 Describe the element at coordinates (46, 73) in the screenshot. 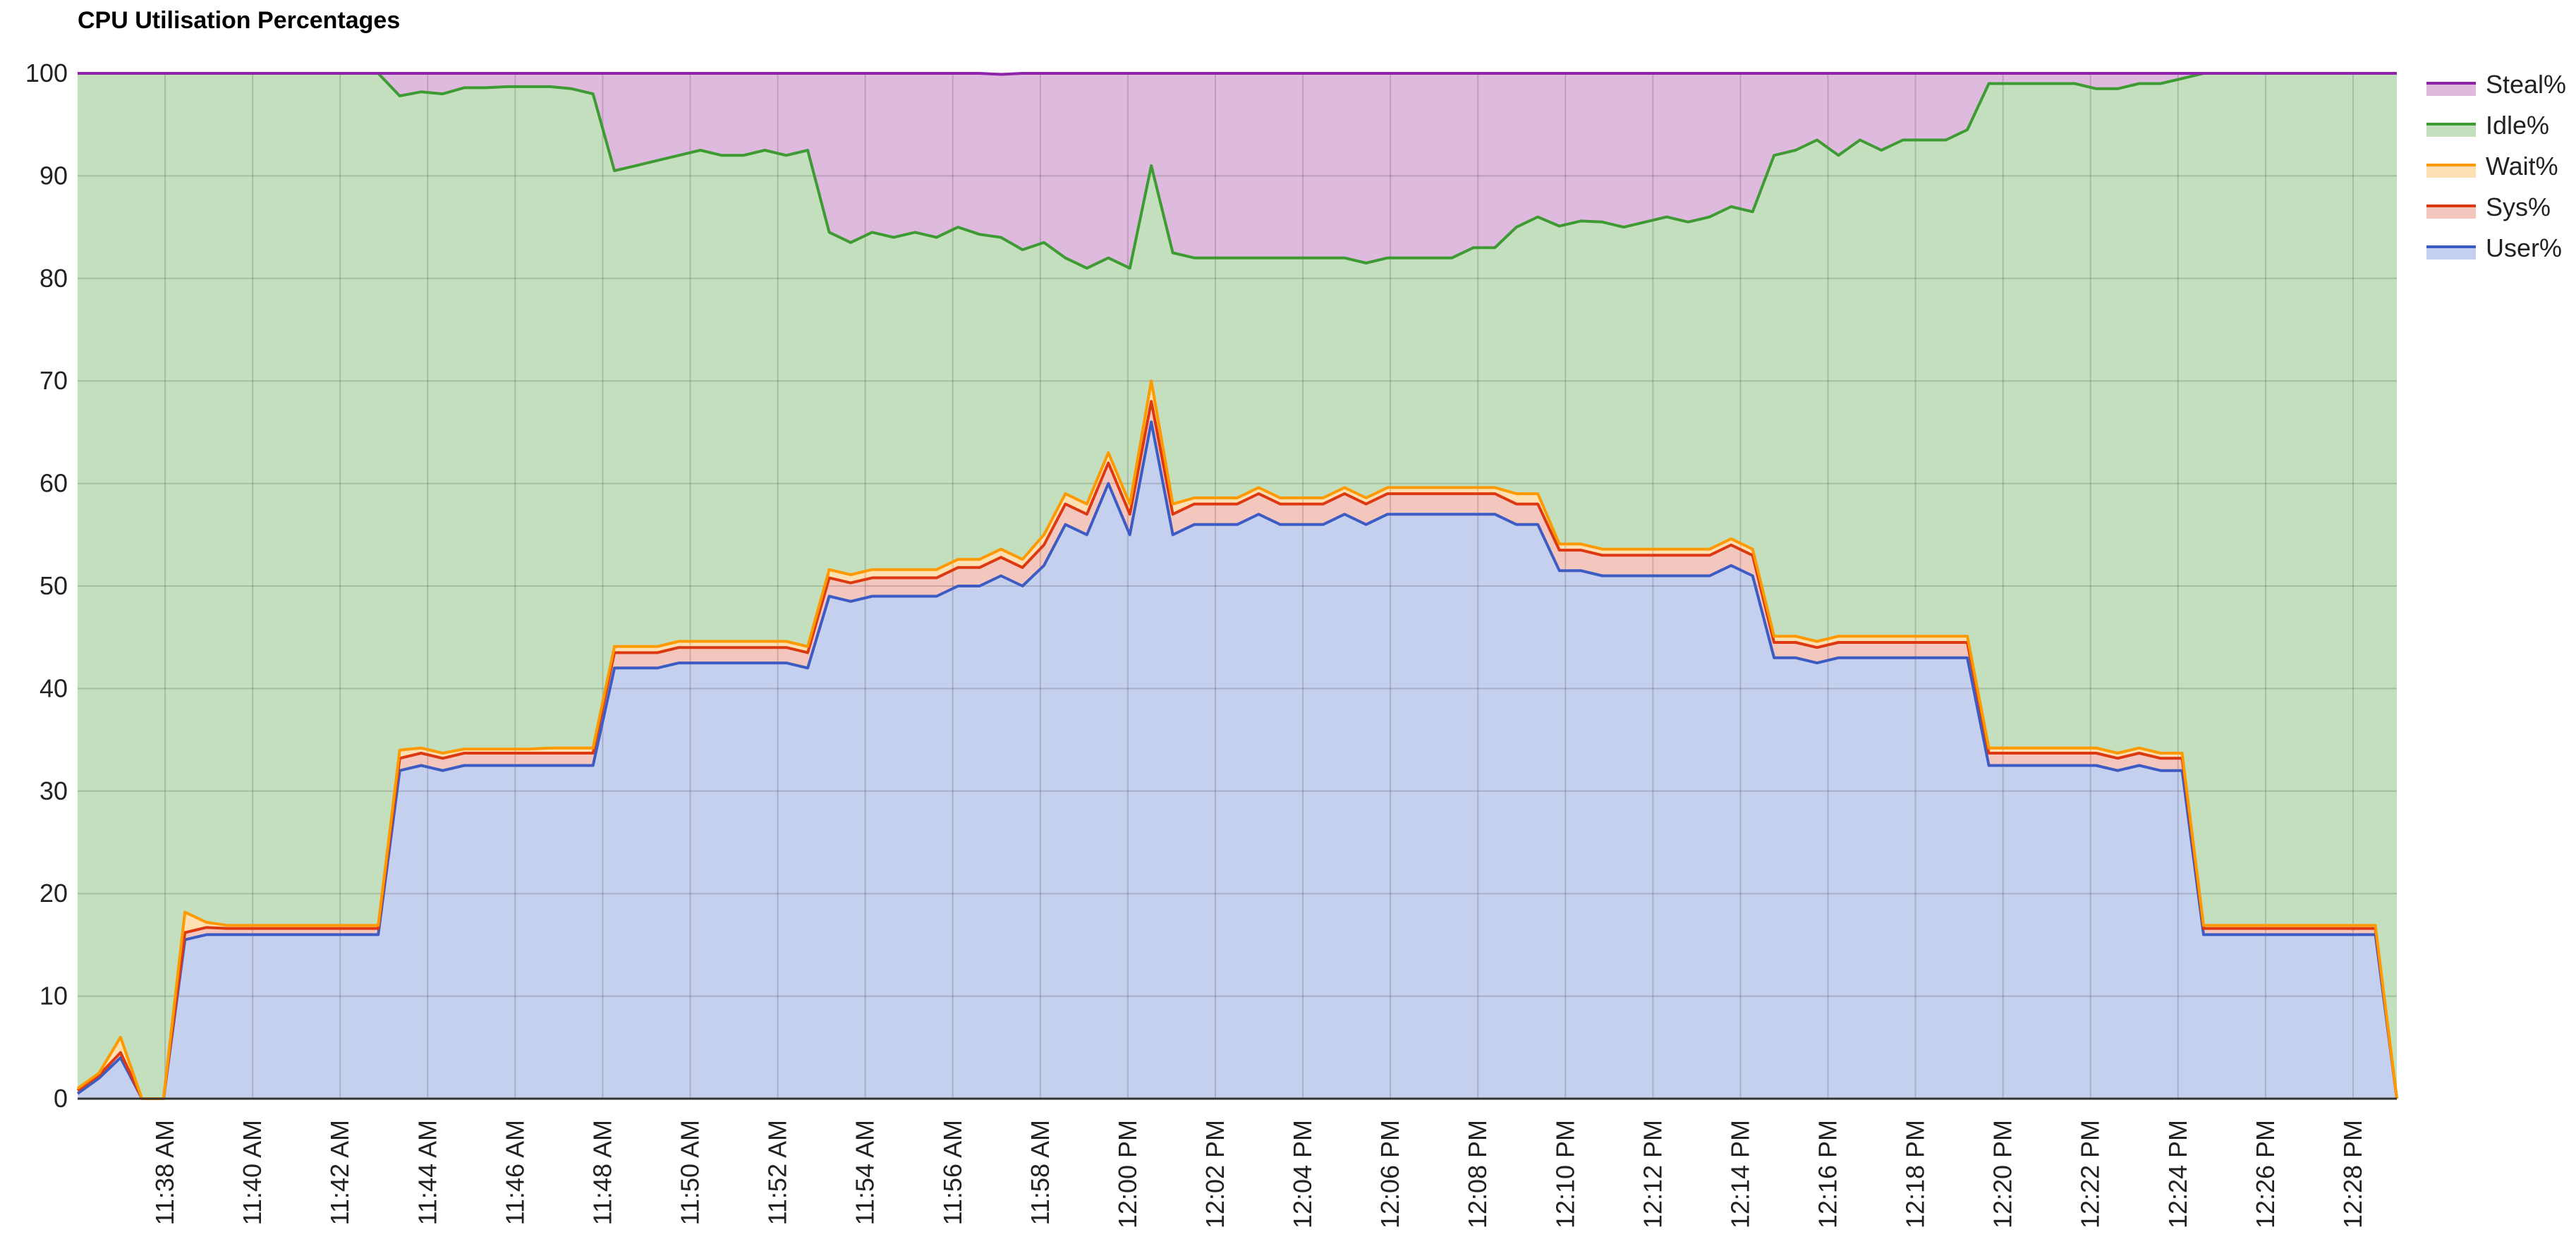

I see `y-tick-label: 100` at that location.